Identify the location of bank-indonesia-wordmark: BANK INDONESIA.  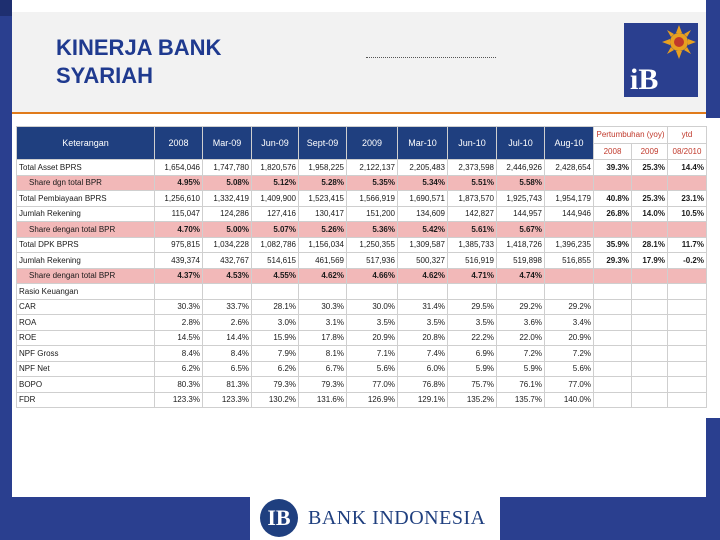
(397, 518).